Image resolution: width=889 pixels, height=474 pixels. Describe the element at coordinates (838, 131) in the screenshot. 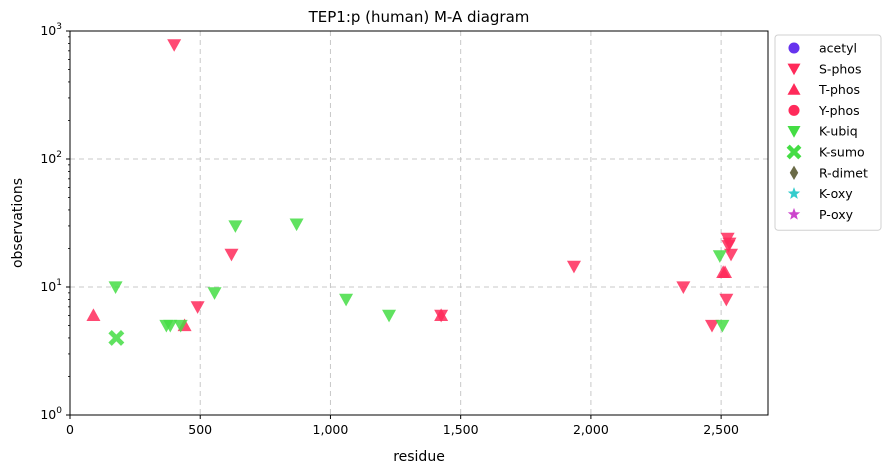

I see `legend-label: K-ubiq` at that location.